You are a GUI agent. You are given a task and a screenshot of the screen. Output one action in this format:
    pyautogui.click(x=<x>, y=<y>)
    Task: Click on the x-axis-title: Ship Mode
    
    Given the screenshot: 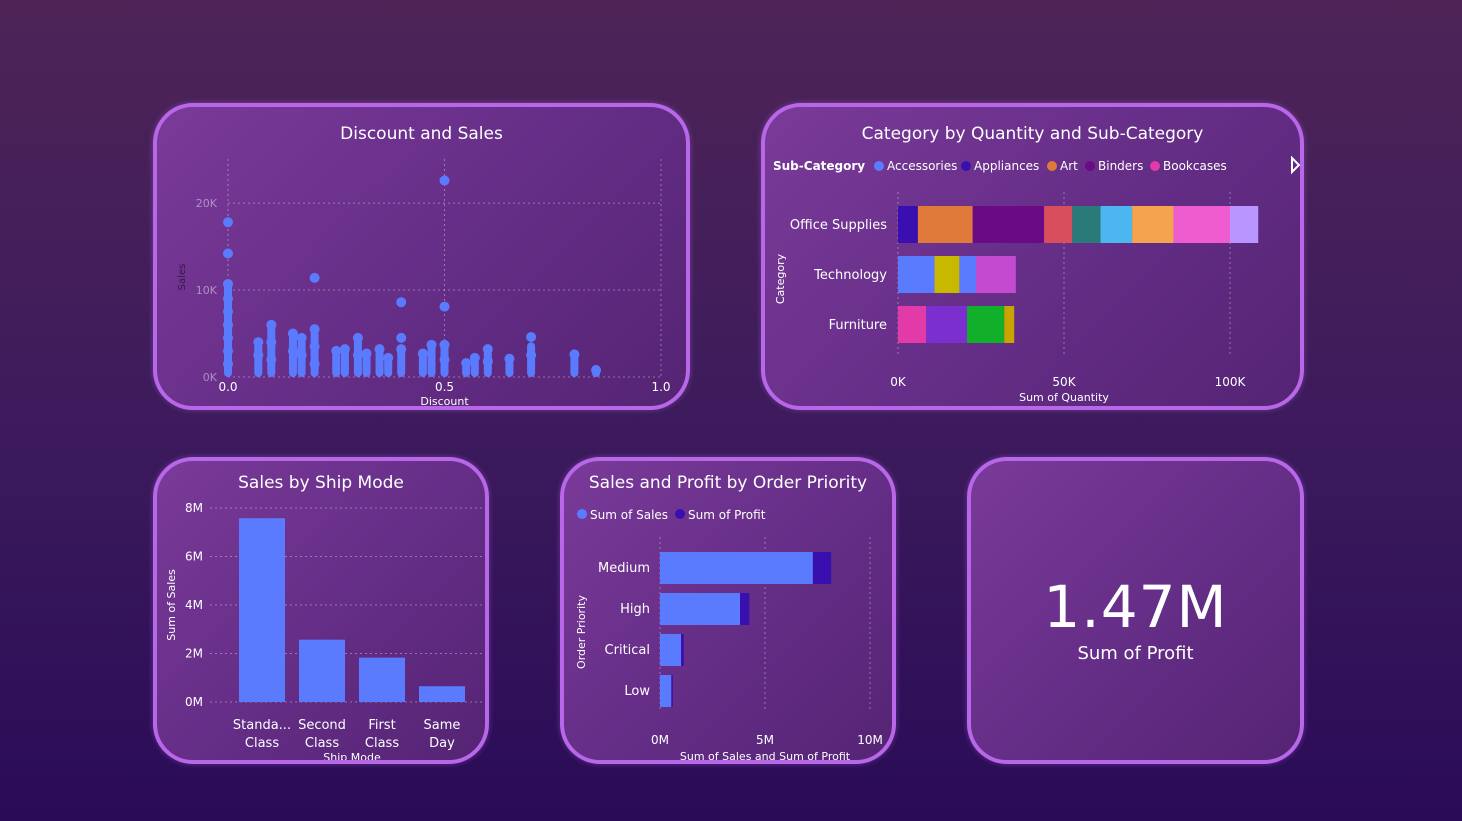 What is the action you would take?
    pyautogui.click(x=352, y=755)
    